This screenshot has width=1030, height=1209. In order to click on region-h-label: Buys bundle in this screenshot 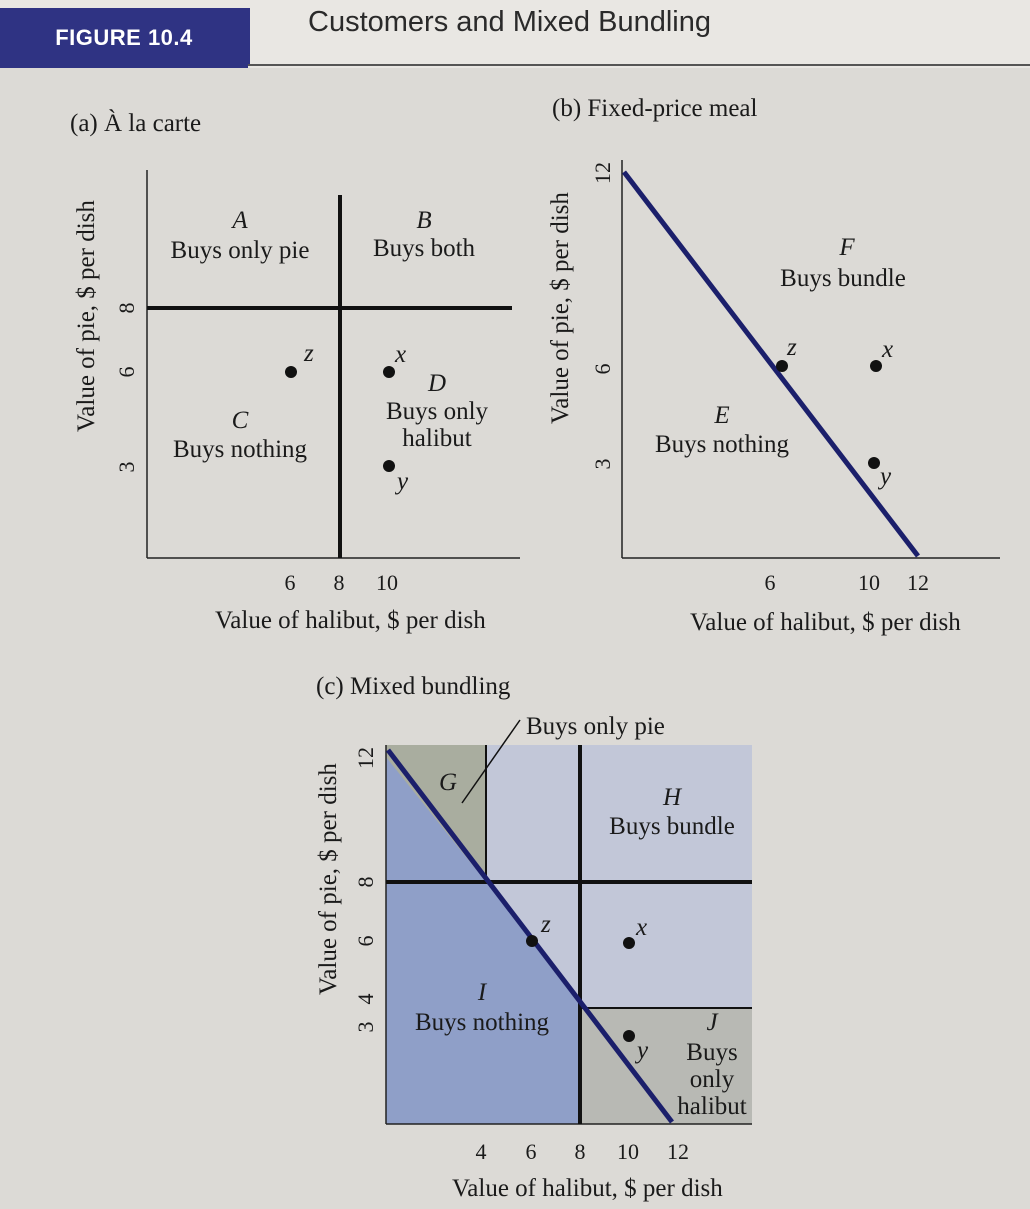, I will do `click(672, 826)`.